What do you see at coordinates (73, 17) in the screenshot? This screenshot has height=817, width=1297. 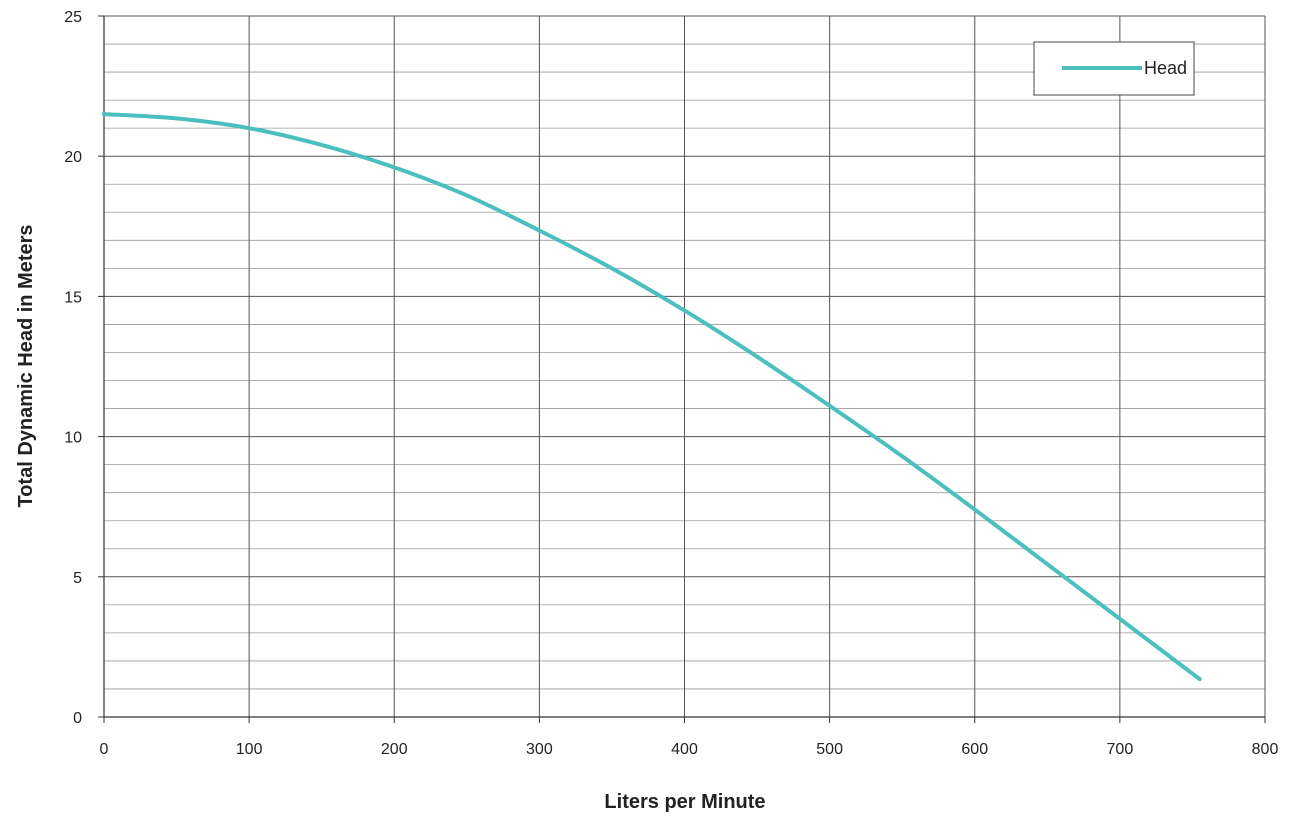 I see `y-tick-label: 25` at bounding box center [73, 17].